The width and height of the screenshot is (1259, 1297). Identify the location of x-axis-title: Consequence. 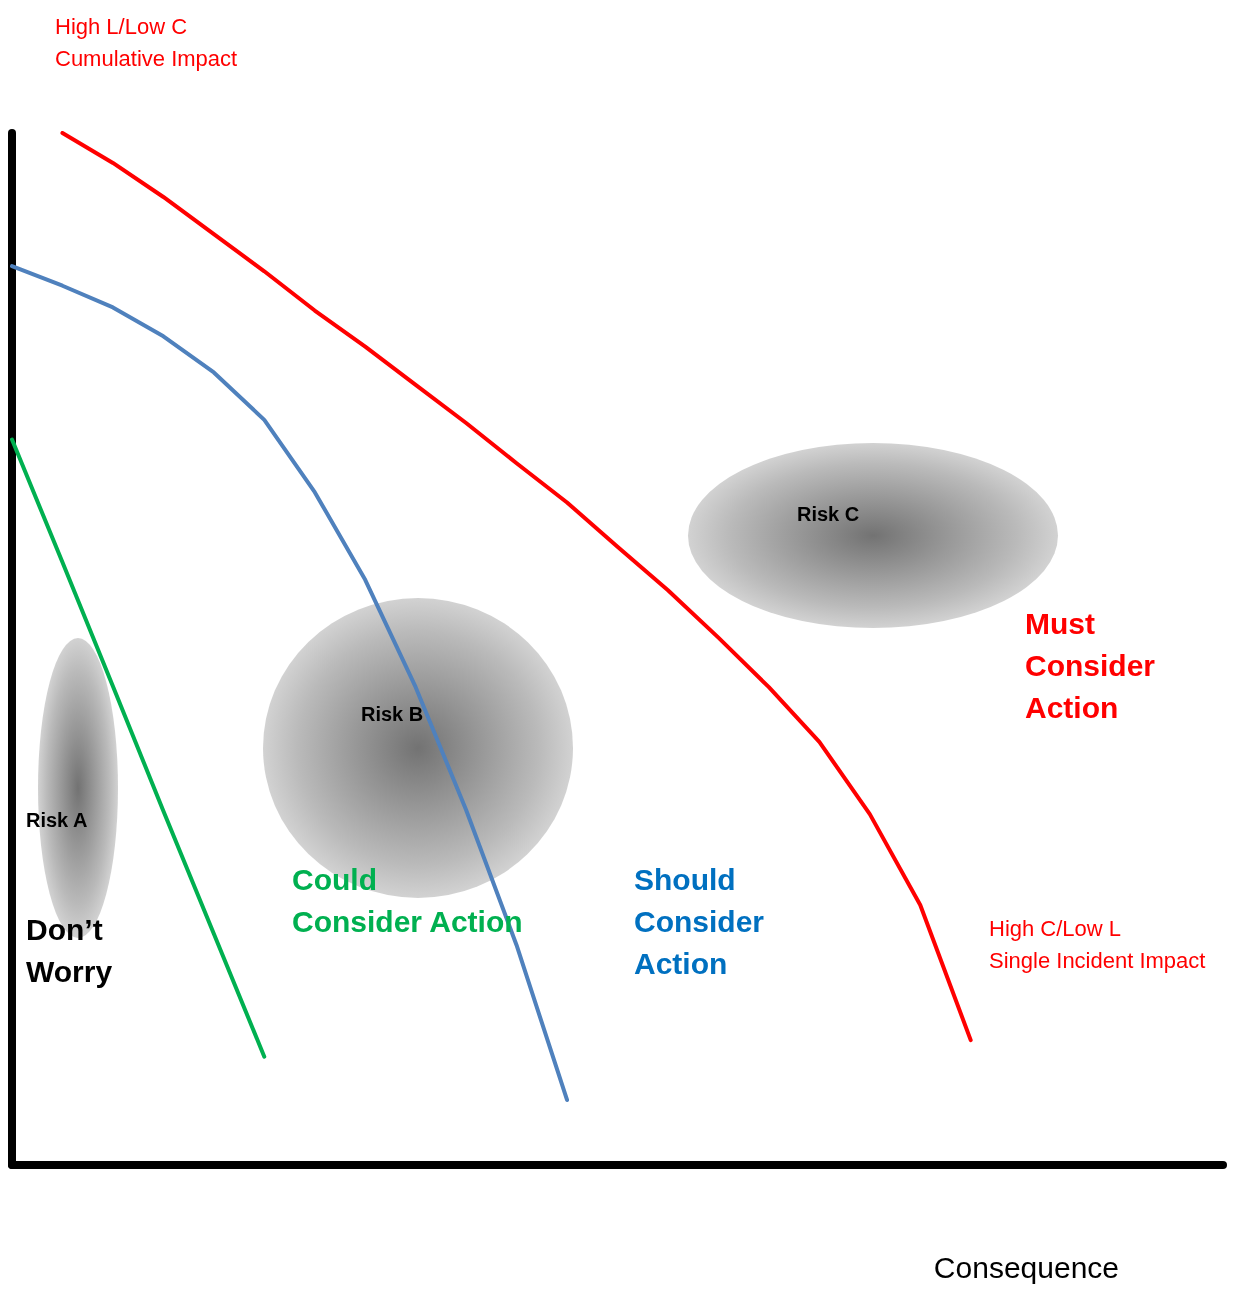
(1026, 1267).